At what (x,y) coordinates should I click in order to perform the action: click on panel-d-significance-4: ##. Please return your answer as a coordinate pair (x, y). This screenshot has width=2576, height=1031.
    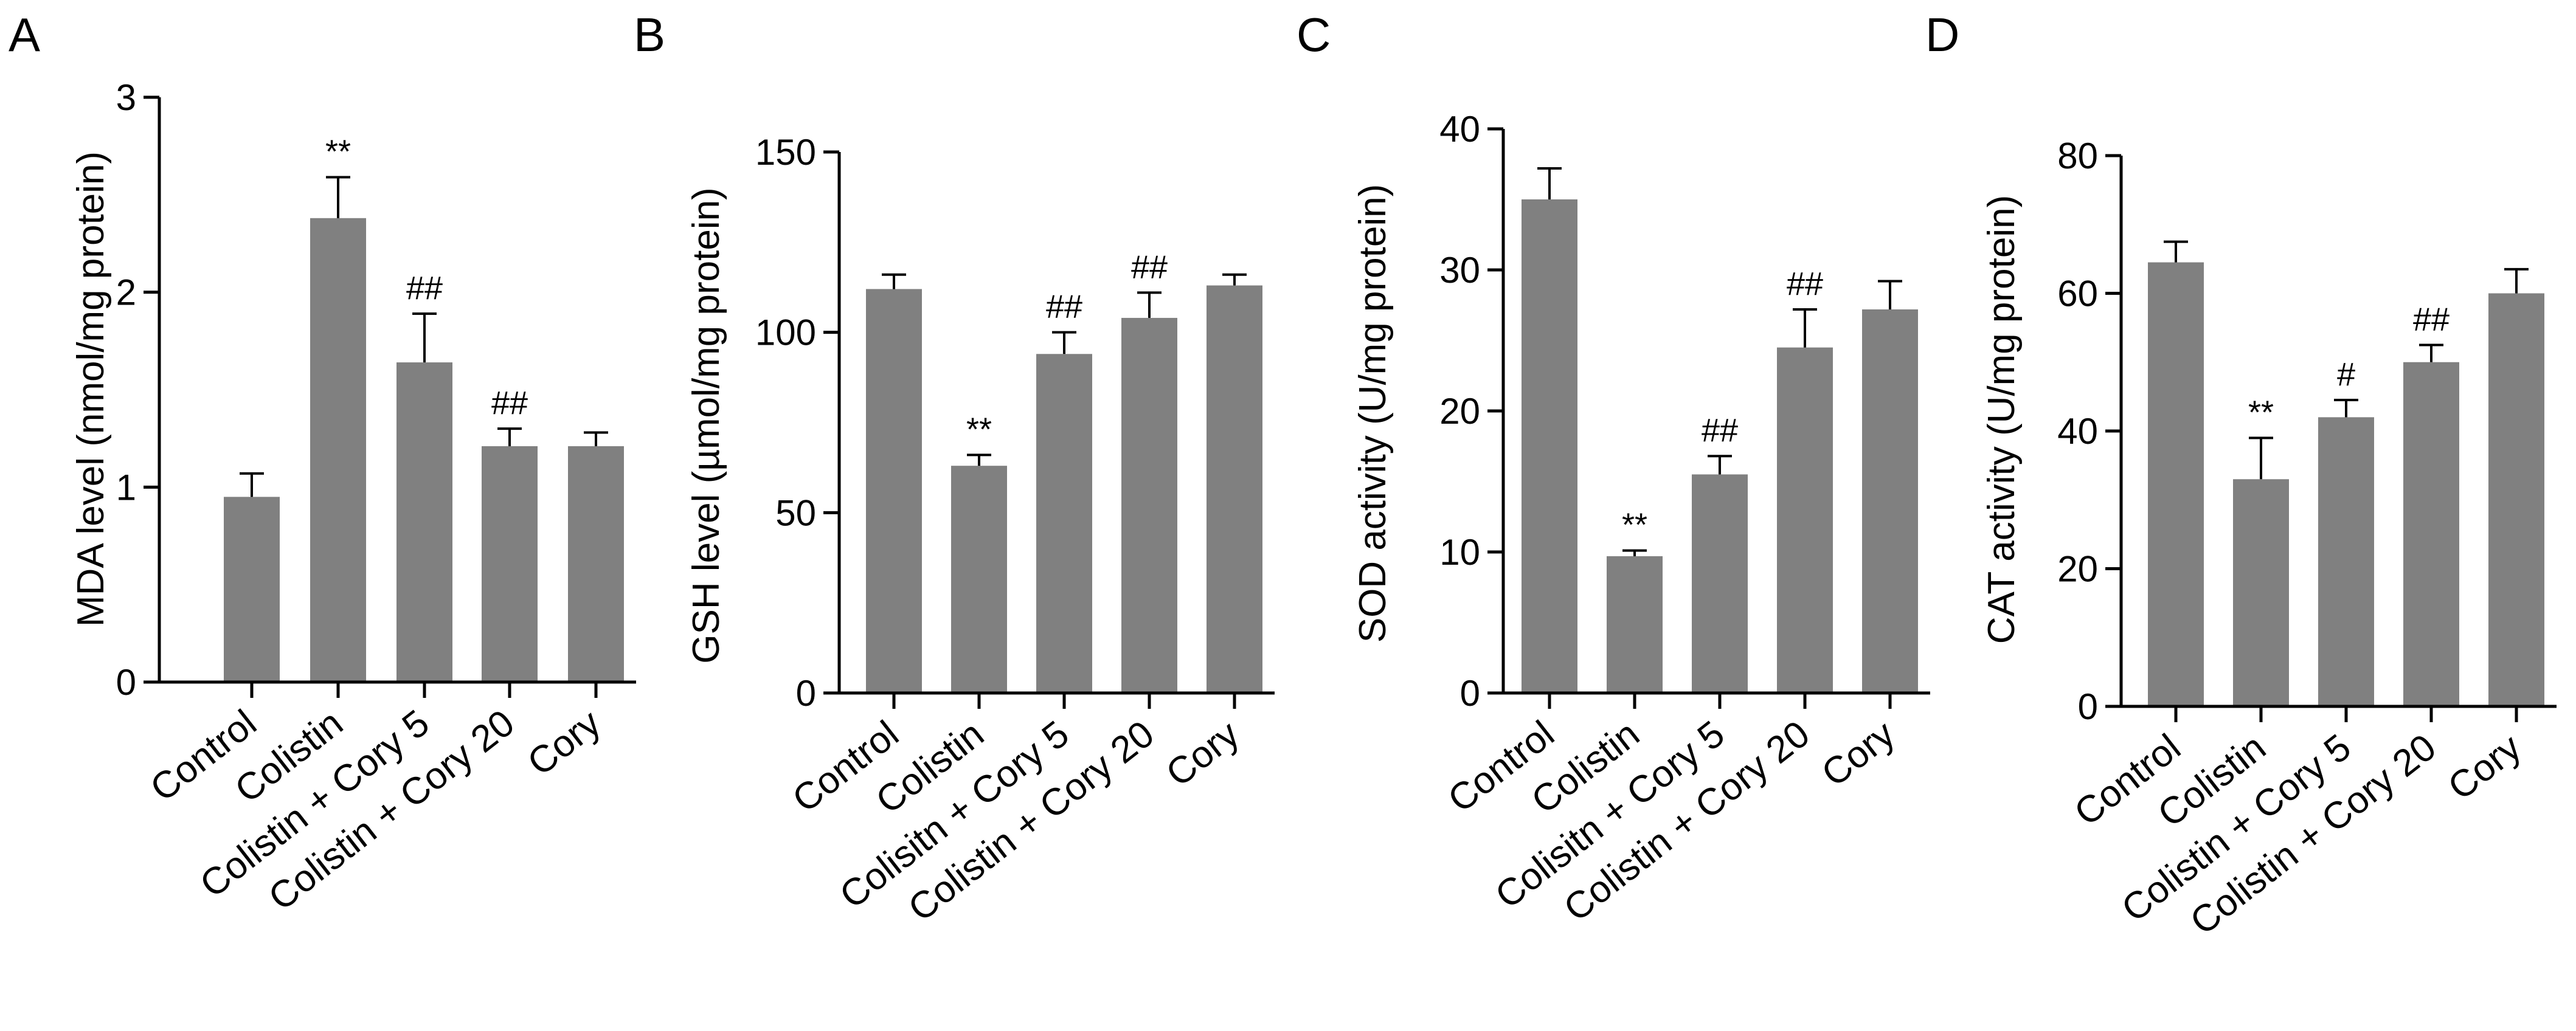
    Looking at the image, I should click on (2431, 319).